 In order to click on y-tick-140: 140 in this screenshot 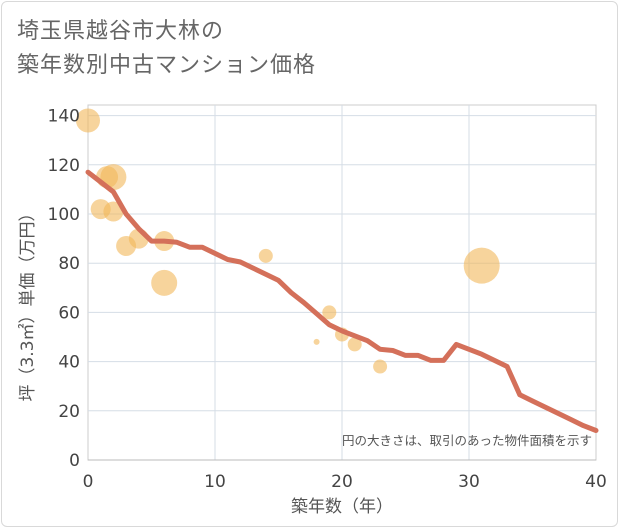, I will do `click(64, 117)`.